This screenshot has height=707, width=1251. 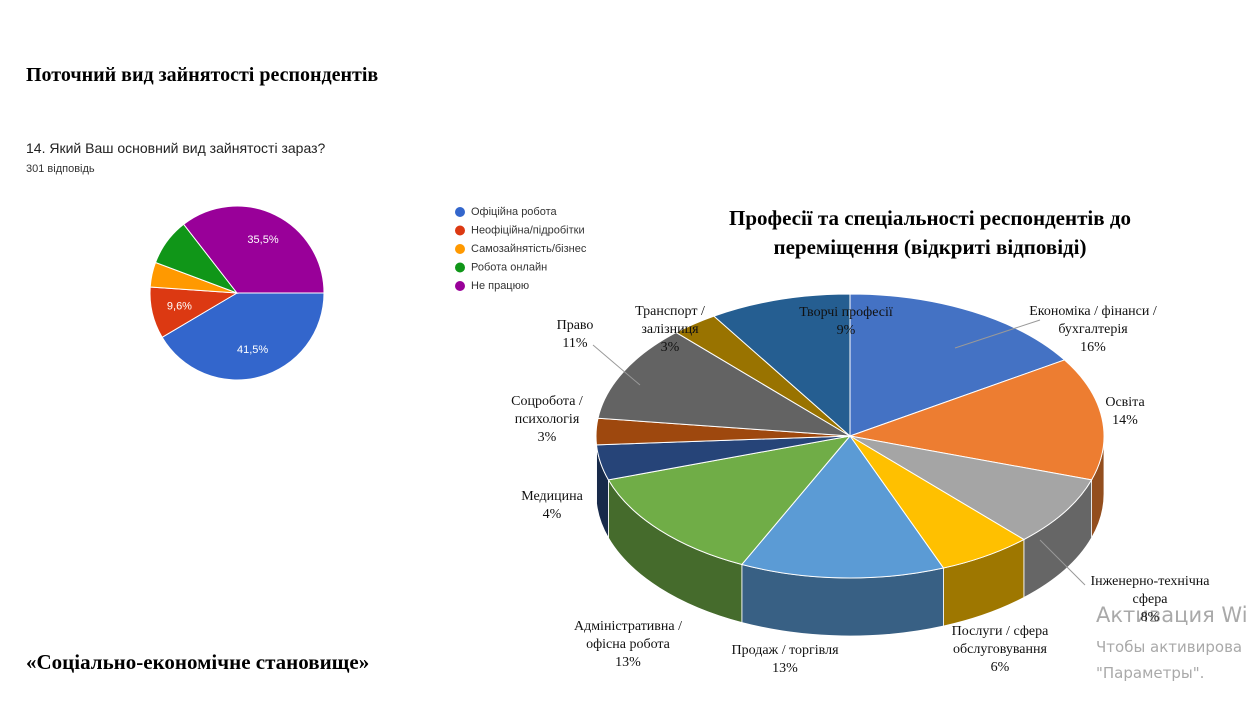 What do you see at coordinates (552, 514) in the screenshot?
I see `slice-value: 4%` at bounding box center [552, 514].